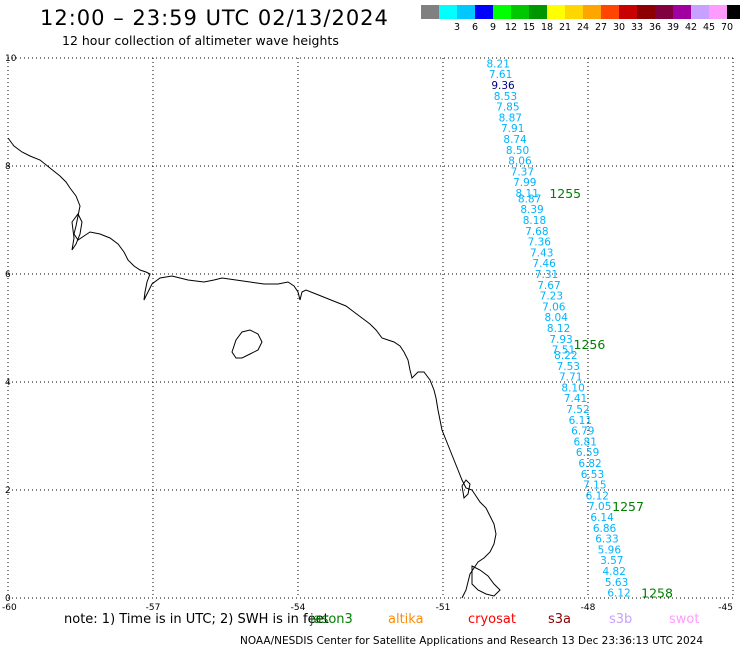 Image resolution: width=740 pixels, height=650 pixels. I want to click on swh-value-label: 8.10, so click(572, 388).